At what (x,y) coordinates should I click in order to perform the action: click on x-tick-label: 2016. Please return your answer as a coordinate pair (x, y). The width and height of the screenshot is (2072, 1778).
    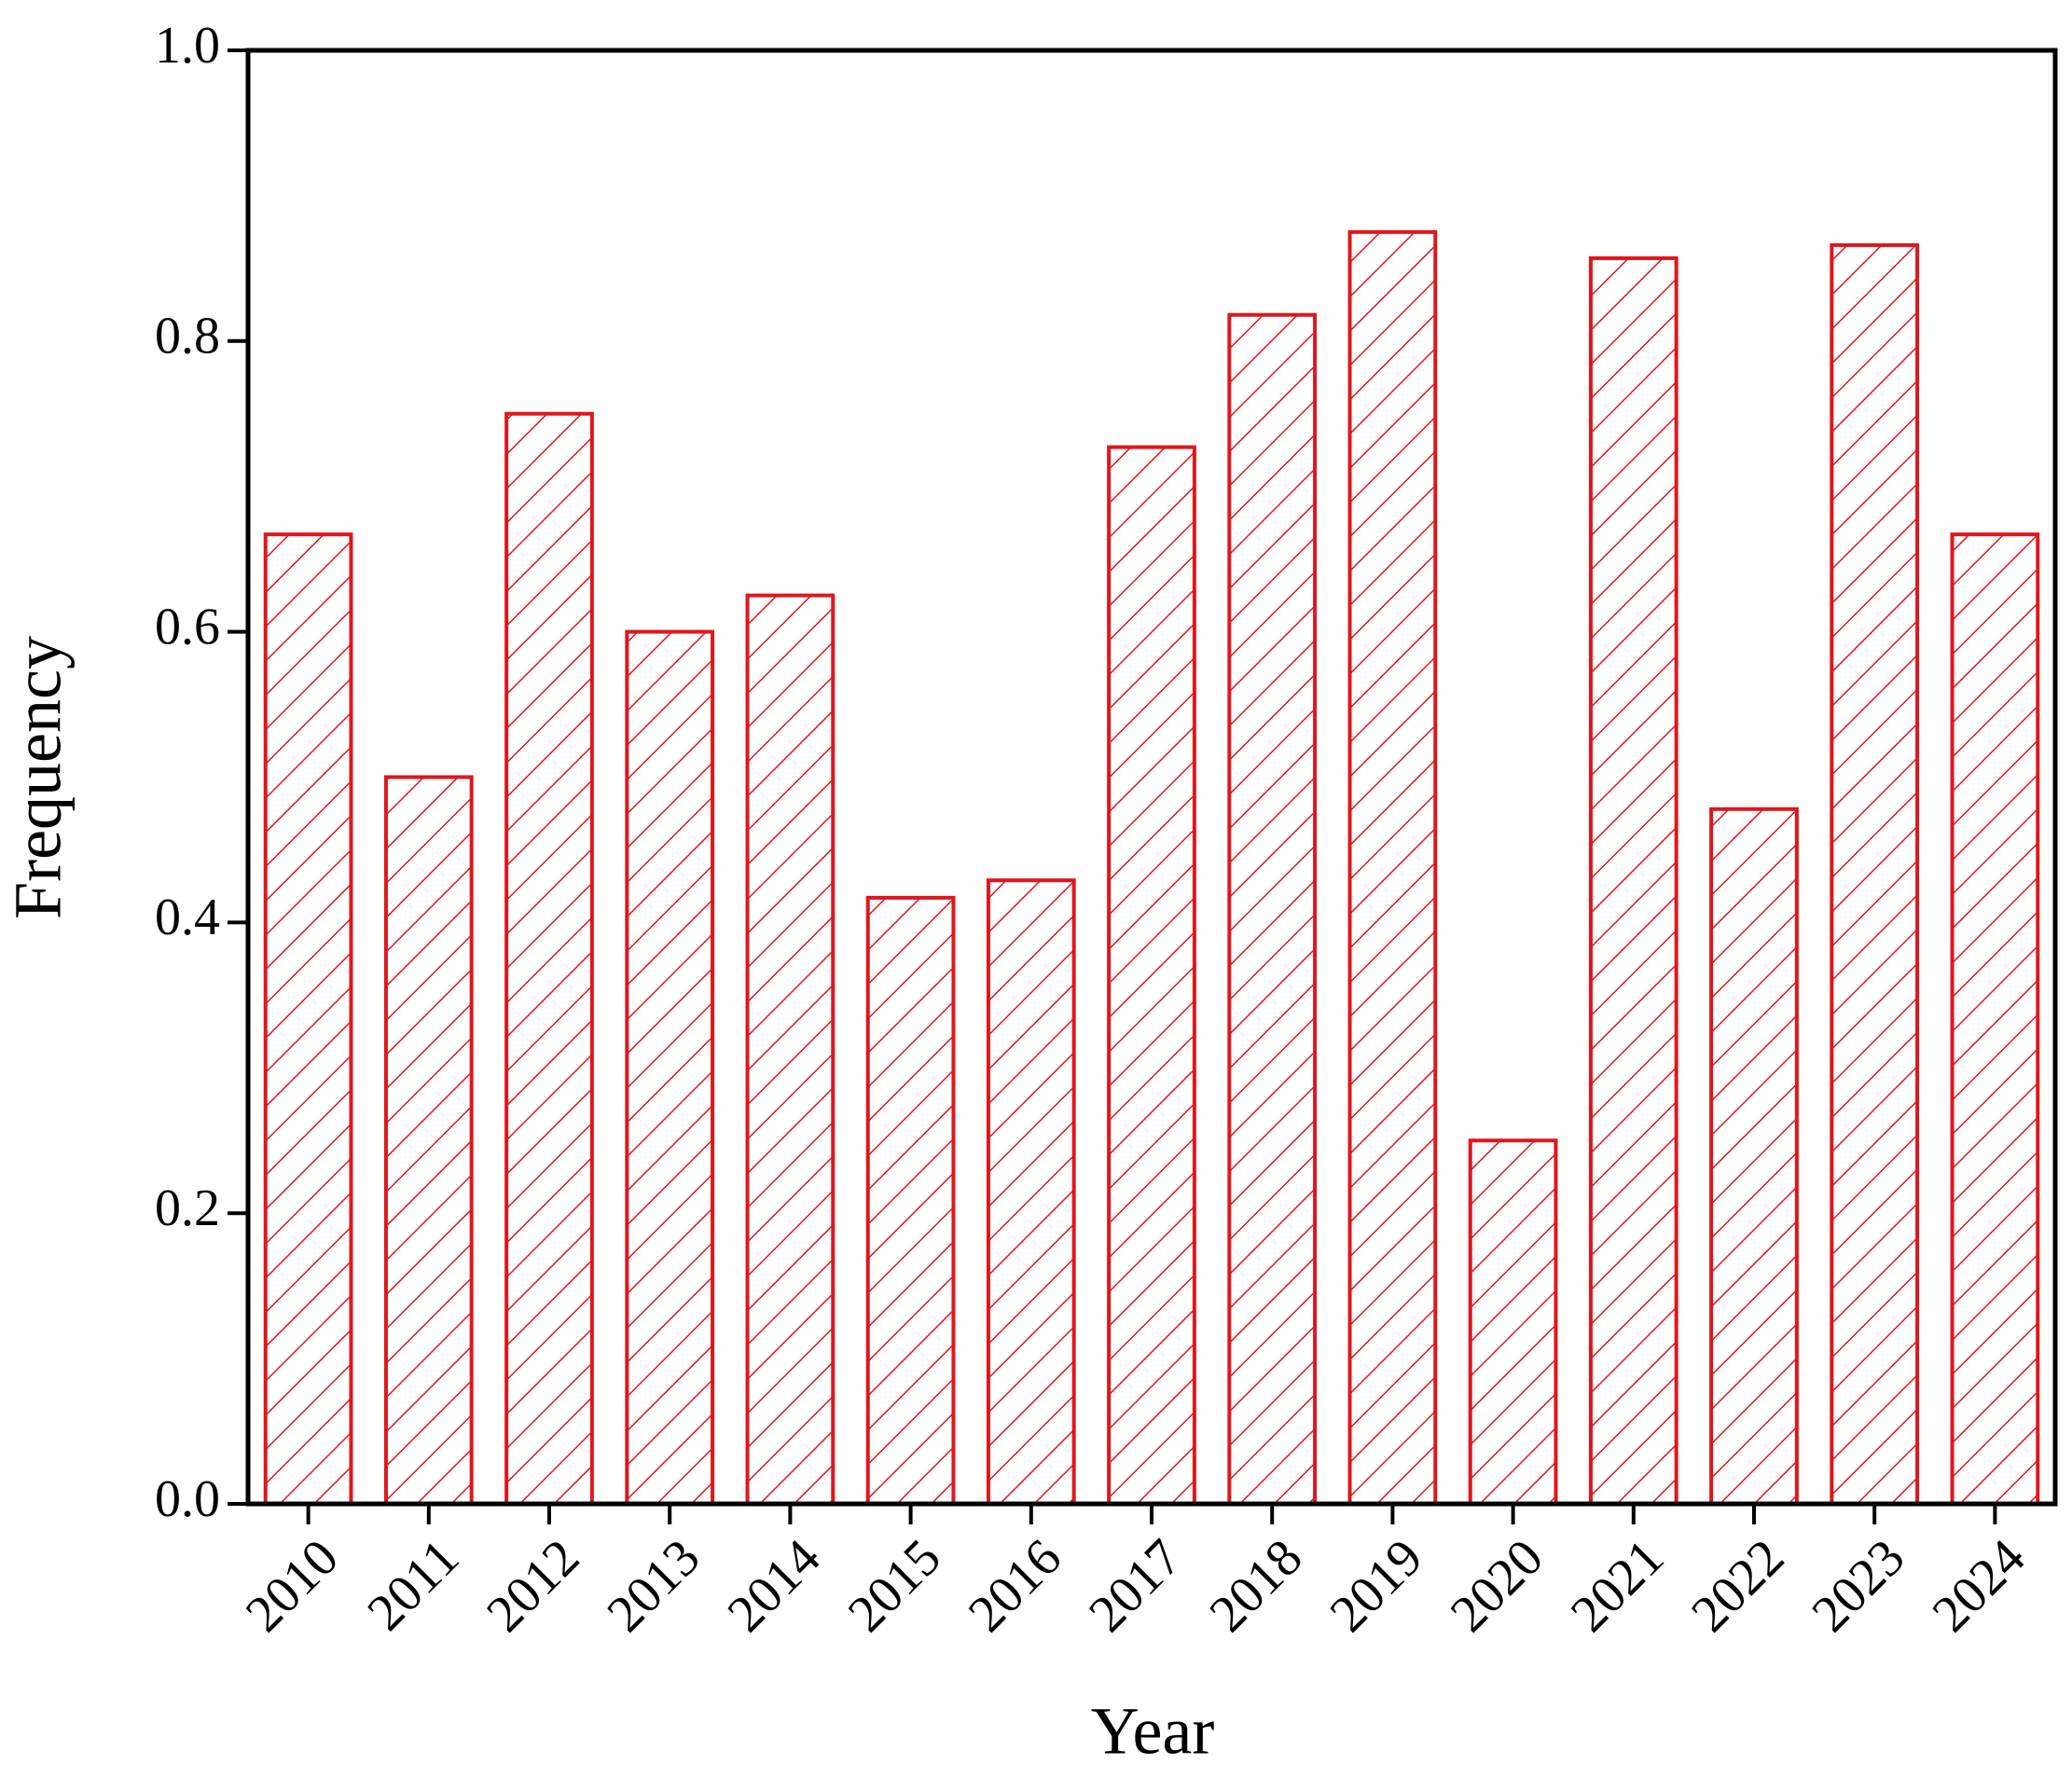
    Looking at the image, I should click on (1015, 1585).